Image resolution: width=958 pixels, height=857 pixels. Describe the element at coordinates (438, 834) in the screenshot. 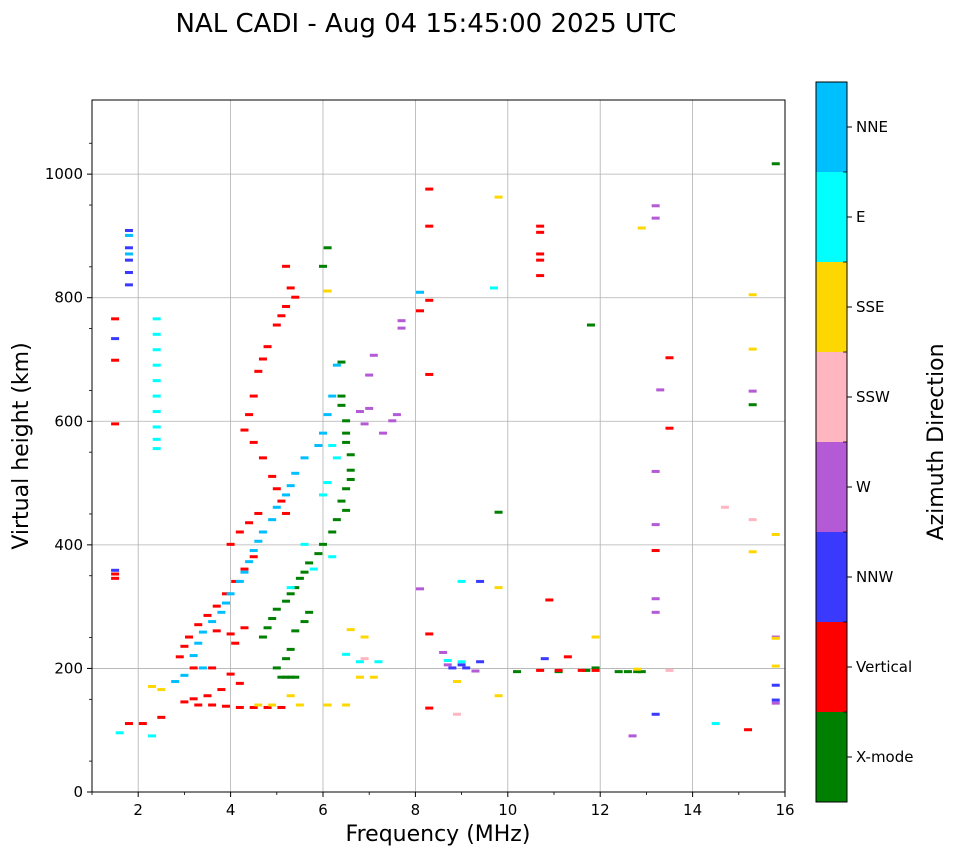

I see `x-axis-label: Frequency (MHz)` at that location.